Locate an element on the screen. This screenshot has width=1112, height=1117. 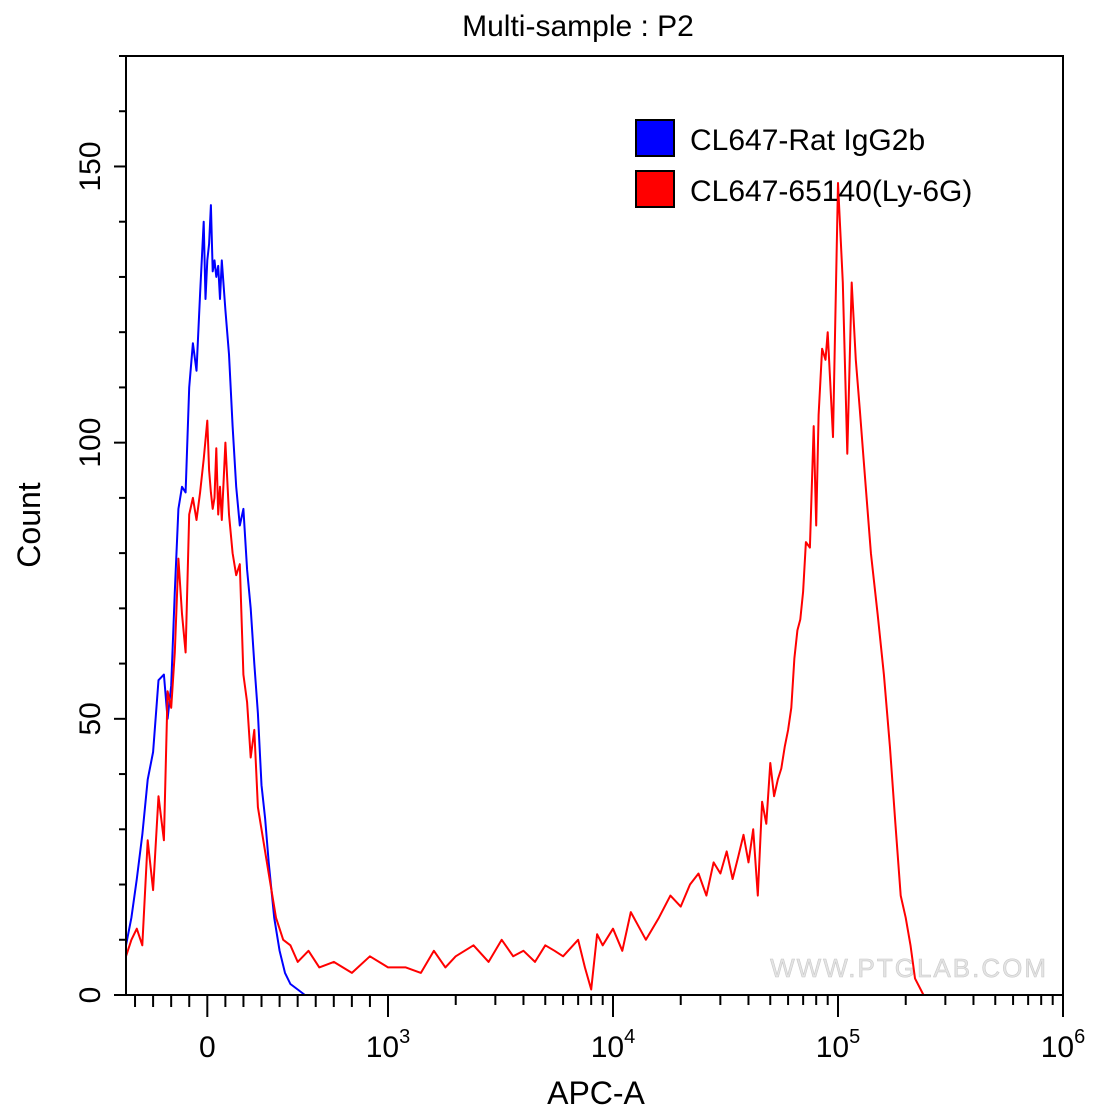
x-axis: 0 10³ 10⁴ 10⁵ 10⁶ is located at coordinates (610, 1029).